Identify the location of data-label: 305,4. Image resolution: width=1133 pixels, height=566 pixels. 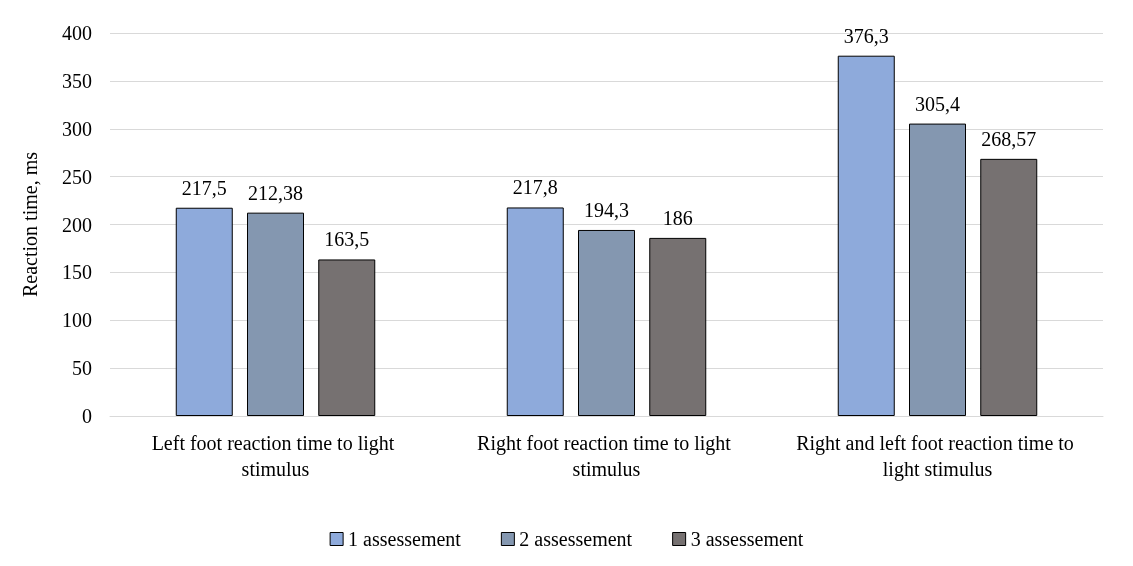
(937, 103).